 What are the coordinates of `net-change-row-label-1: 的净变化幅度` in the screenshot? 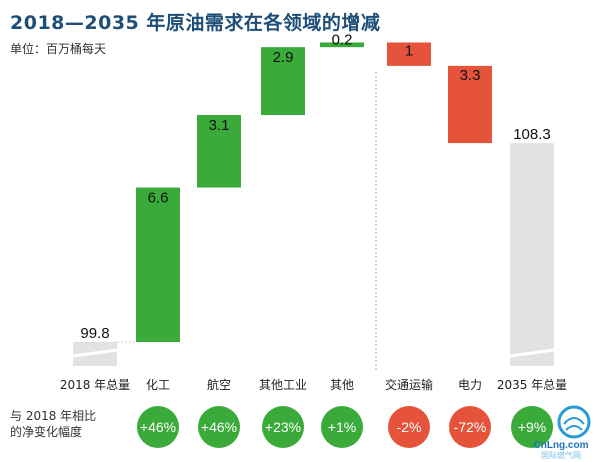 It's located at (46, 431).